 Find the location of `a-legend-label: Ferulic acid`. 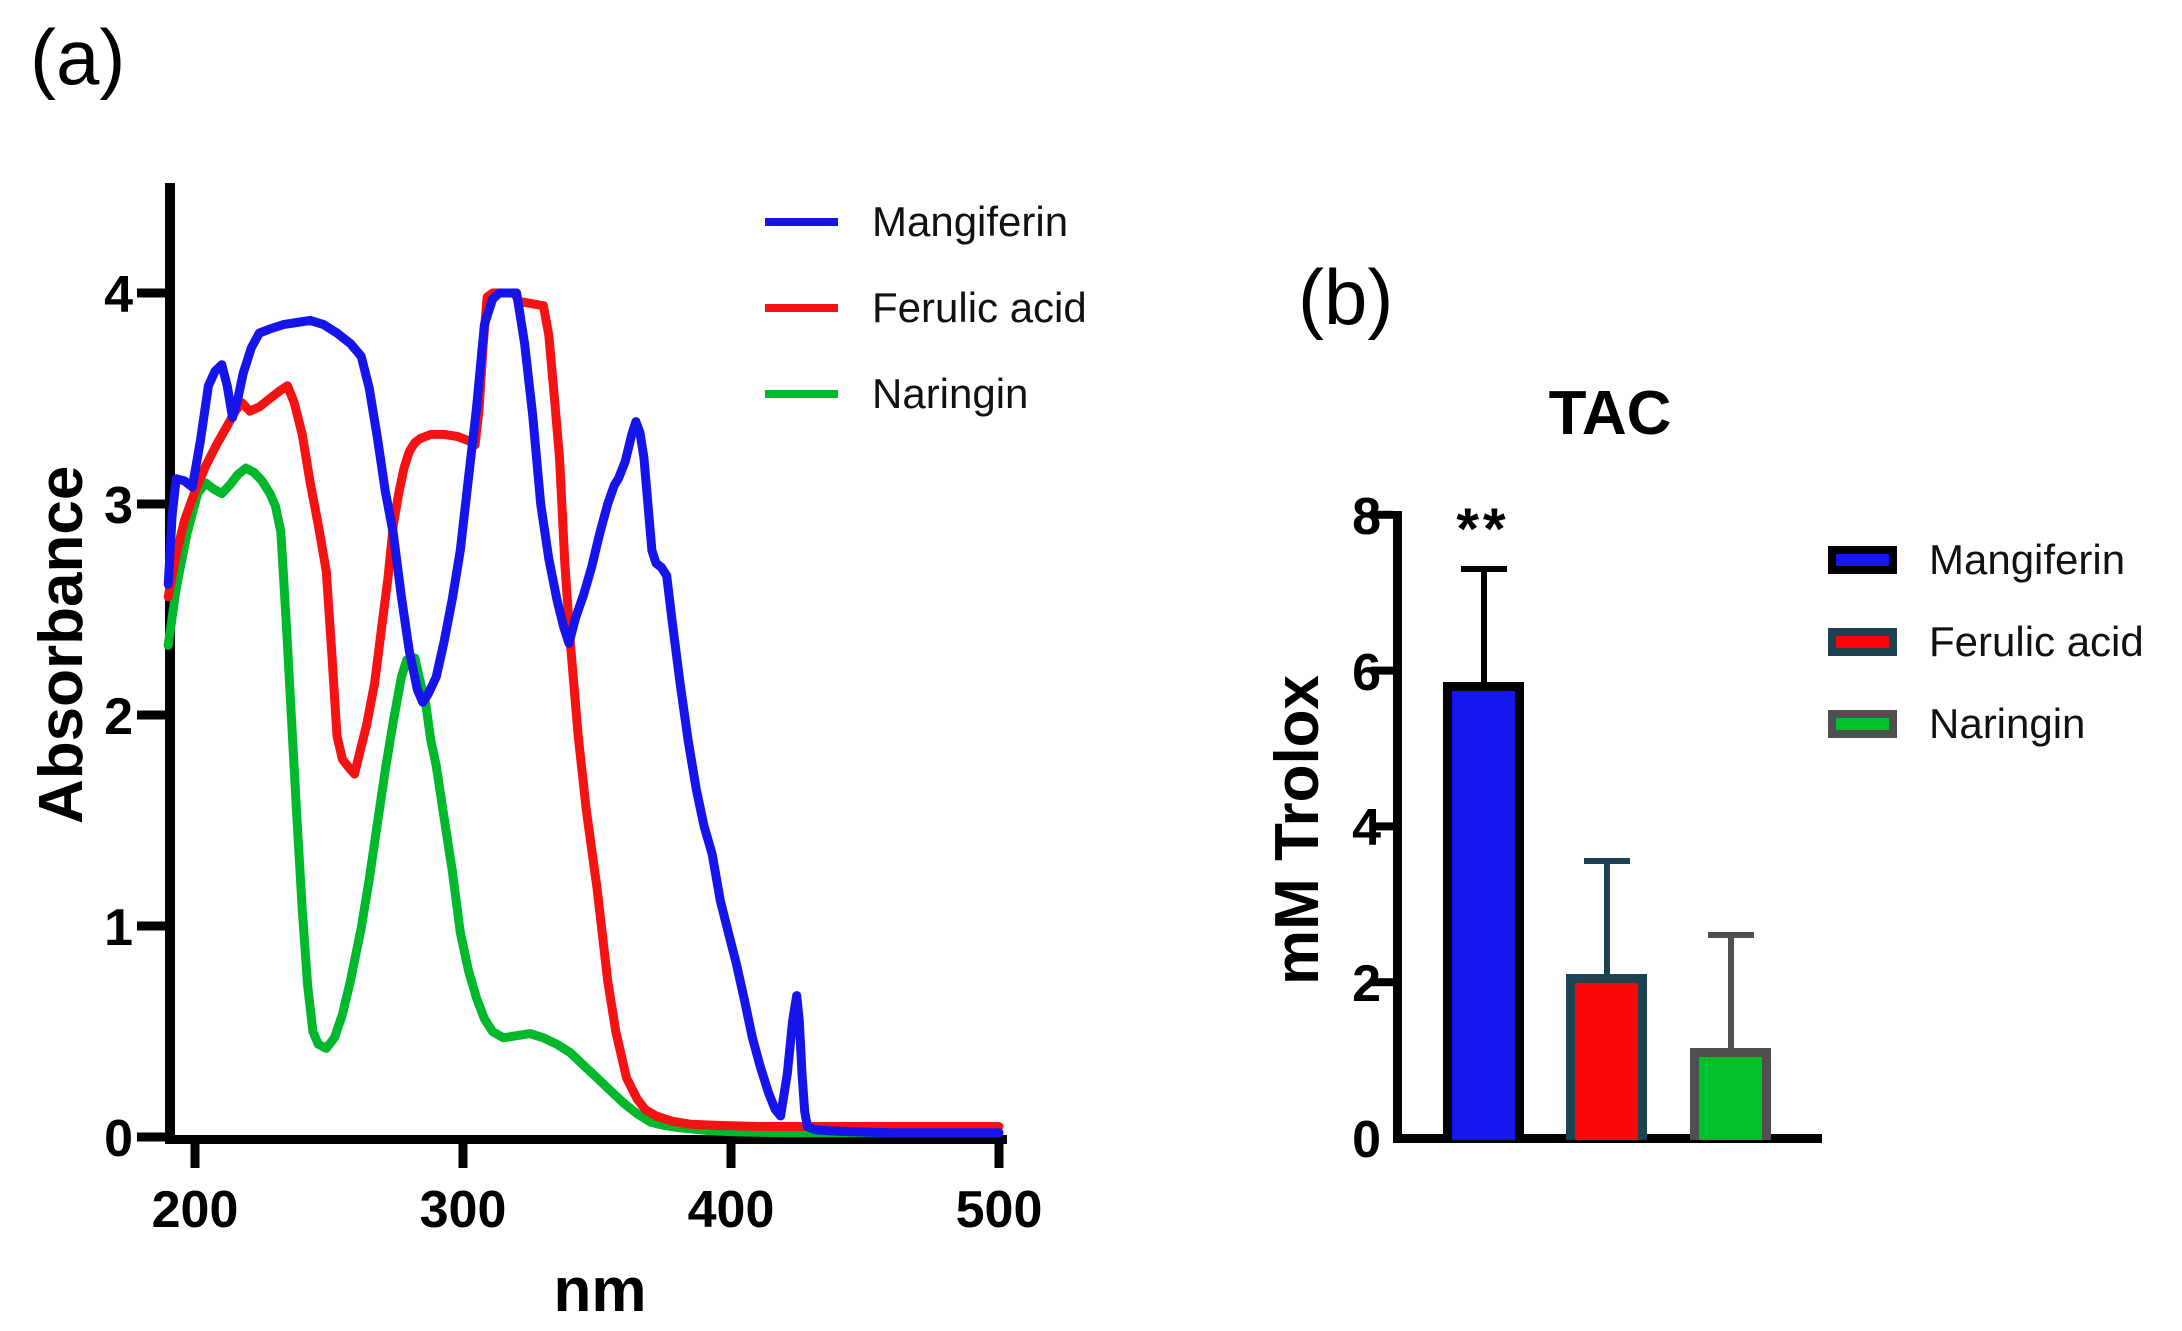

a-legend-label: Ferulic acid is located at coordinates (979, 307).